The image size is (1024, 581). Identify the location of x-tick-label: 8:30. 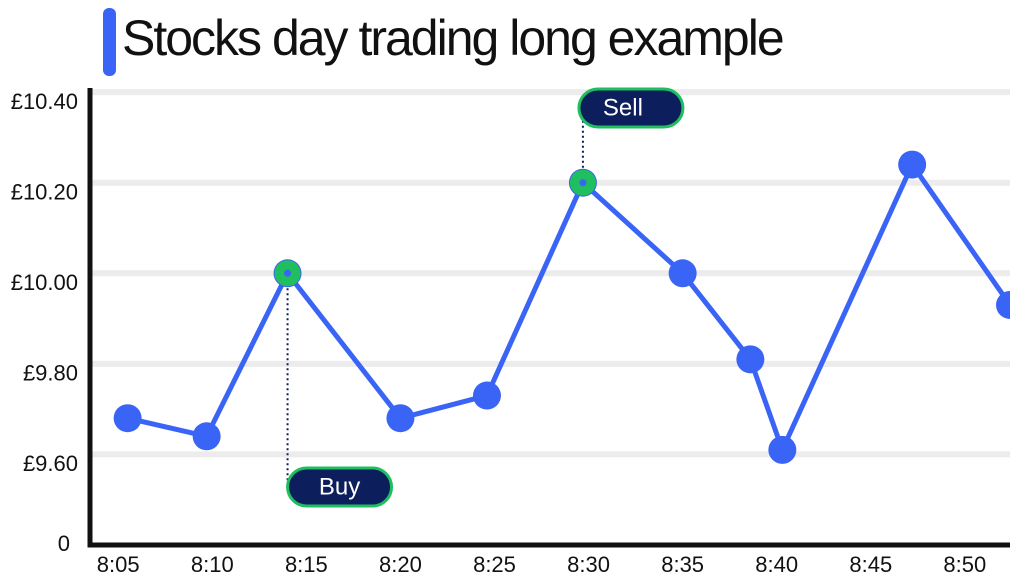
(588, 564).